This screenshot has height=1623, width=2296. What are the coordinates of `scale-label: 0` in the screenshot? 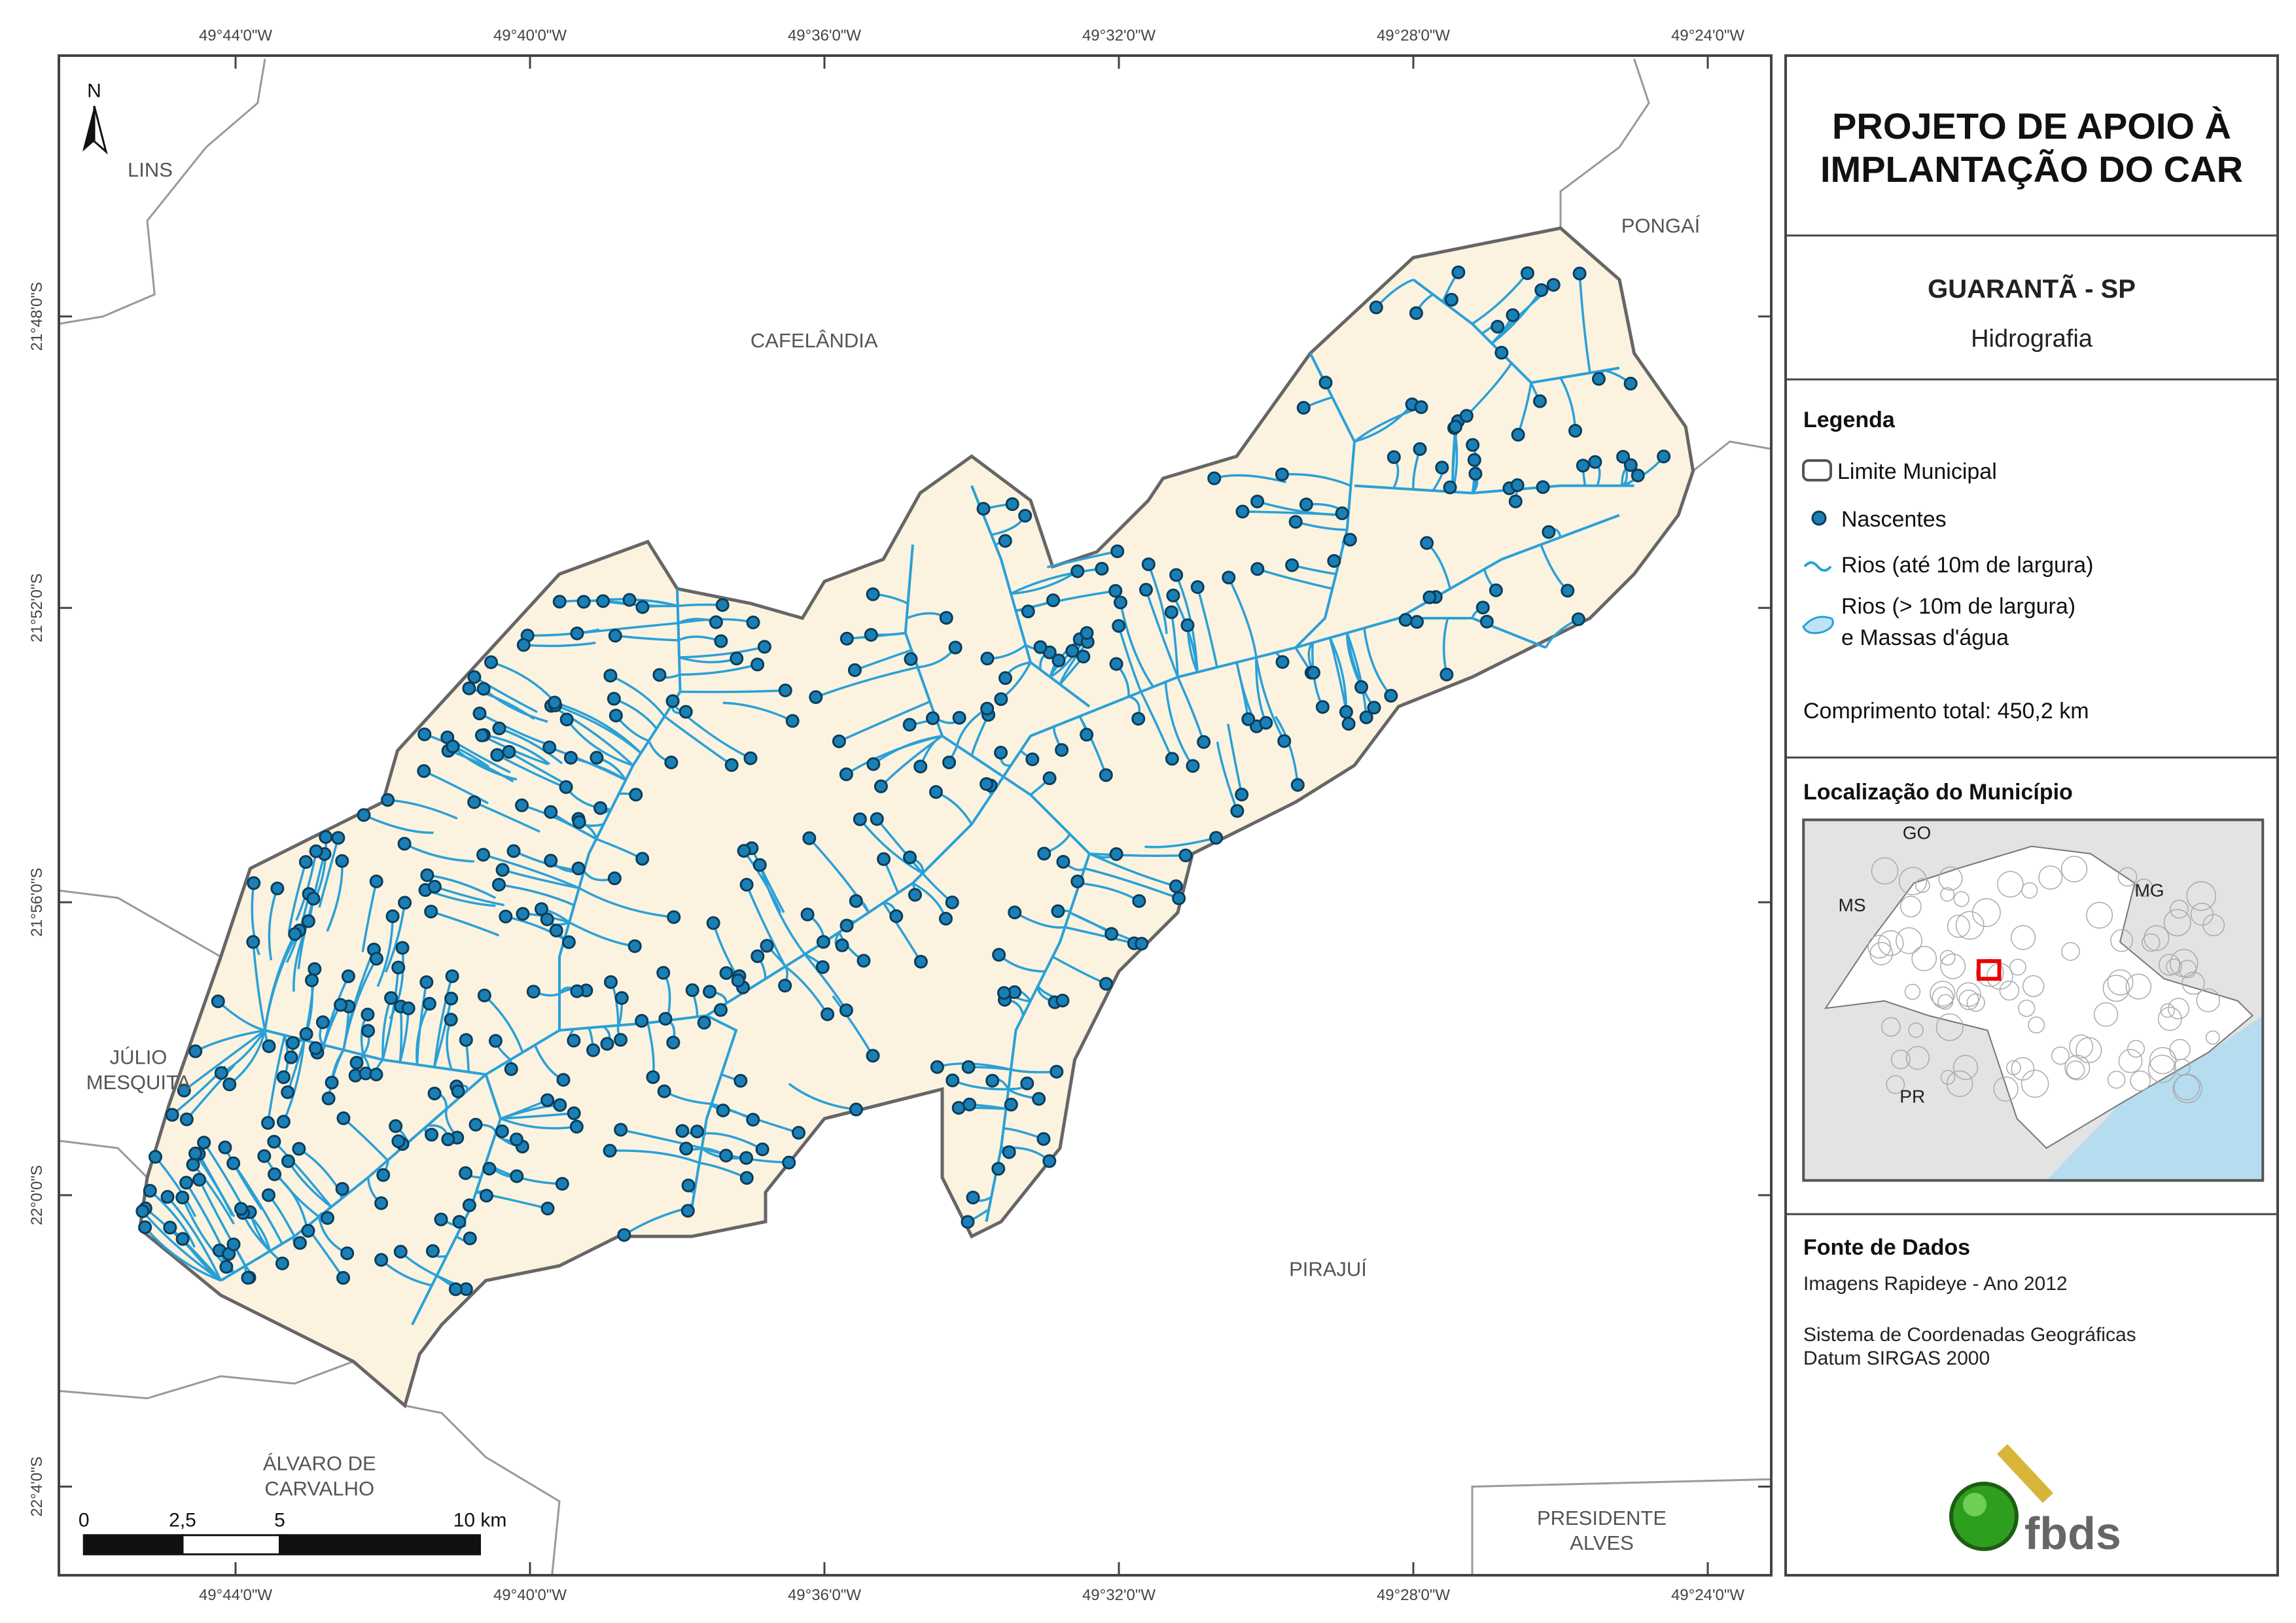 It's located at (84, 1520).